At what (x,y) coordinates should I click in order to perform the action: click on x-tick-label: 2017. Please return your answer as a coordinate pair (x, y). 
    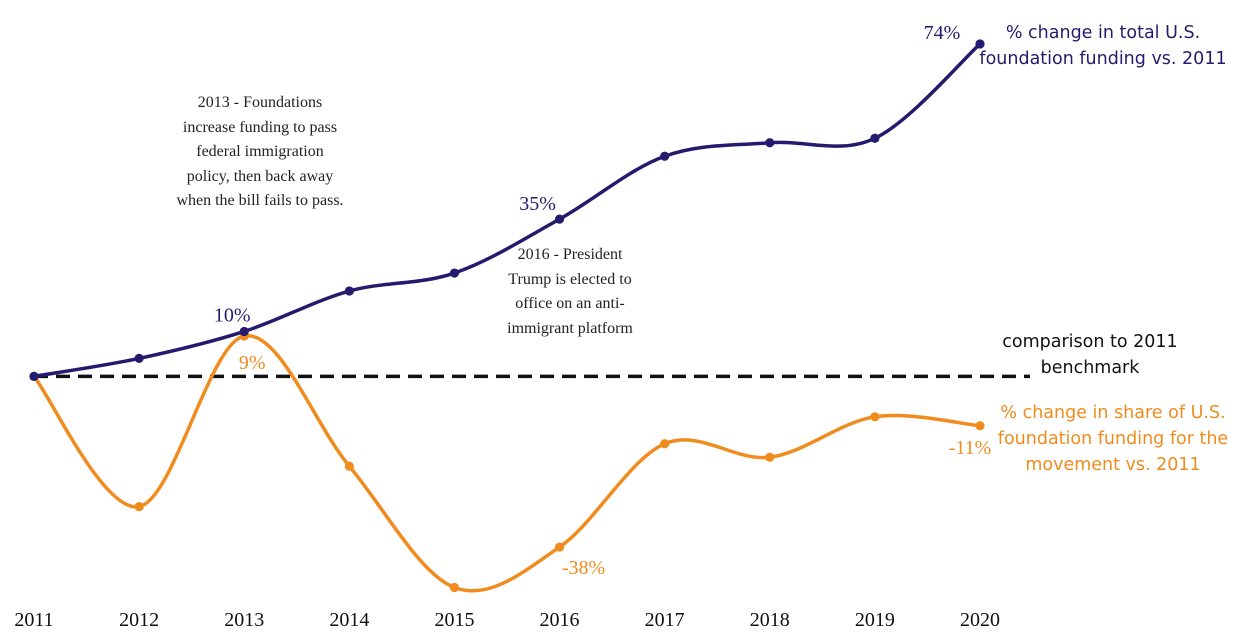
    Looking at the image, I should click on (665, 620).